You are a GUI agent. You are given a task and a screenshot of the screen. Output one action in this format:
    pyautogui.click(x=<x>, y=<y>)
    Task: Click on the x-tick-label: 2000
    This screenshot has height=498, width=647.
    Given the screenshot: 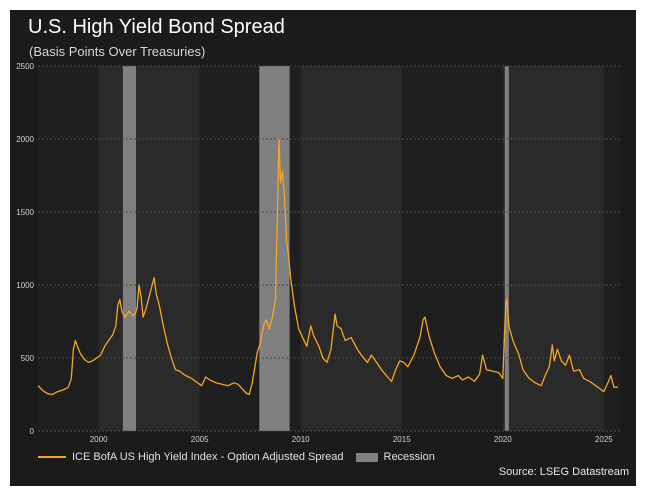 What is the action you would take?
    pyautogui.click(x=99, y=439)
    